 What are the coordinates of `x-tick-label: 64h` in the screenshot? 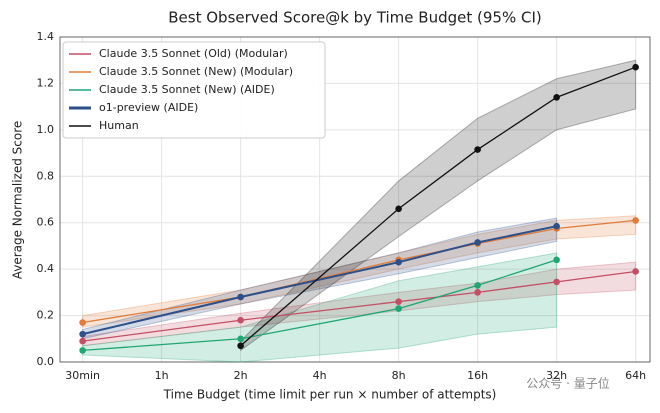 It's located at (635, 375).